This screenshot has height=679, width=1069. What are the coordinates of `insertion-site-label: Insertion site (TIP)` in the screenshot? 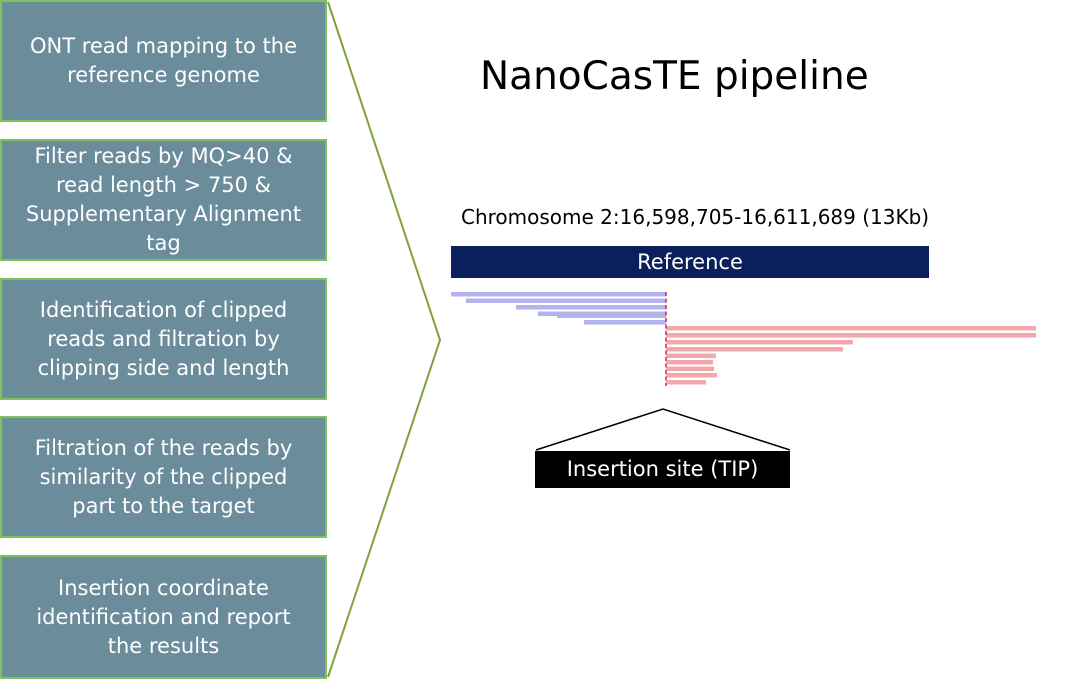 It's located at (662, 469).